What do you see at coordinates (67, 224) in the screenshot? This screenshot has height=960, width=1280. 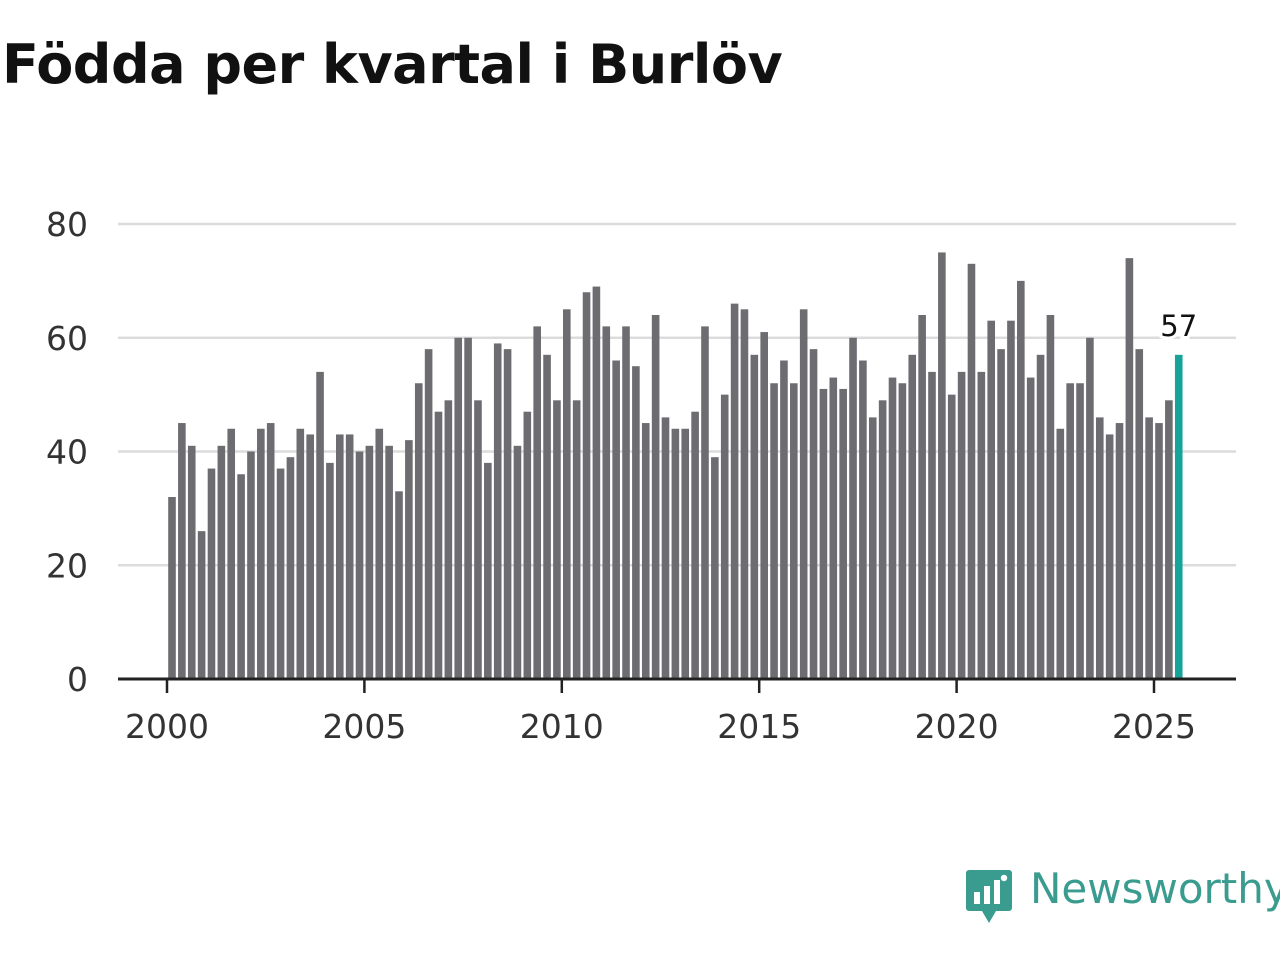 I see `y-tick-label-80: 80` at bounding box center [67, 224].